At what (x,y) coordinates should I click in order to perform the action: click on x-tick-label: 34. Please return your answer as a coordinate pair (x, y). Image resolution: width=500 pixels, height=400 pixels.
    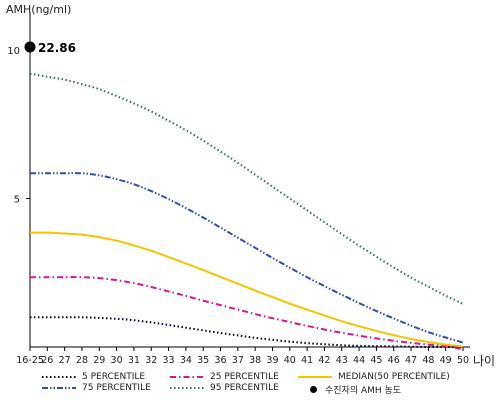
    Looking at the image, I should click on (186, 360).